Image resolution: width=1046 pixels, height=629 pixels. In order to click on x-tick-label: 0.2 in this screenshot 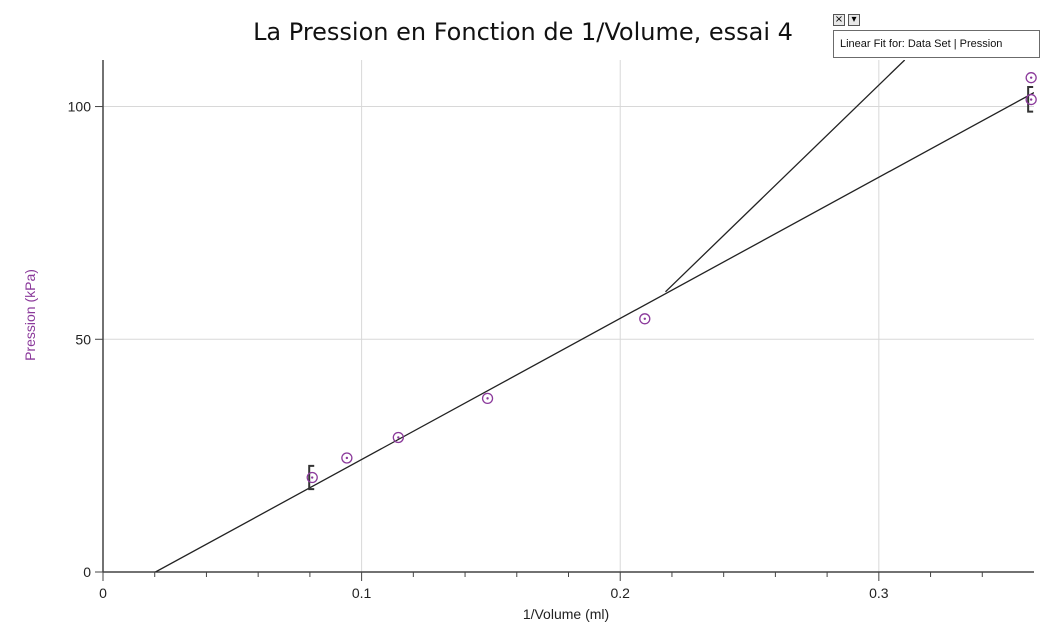, I will do `click(620, 593)`.